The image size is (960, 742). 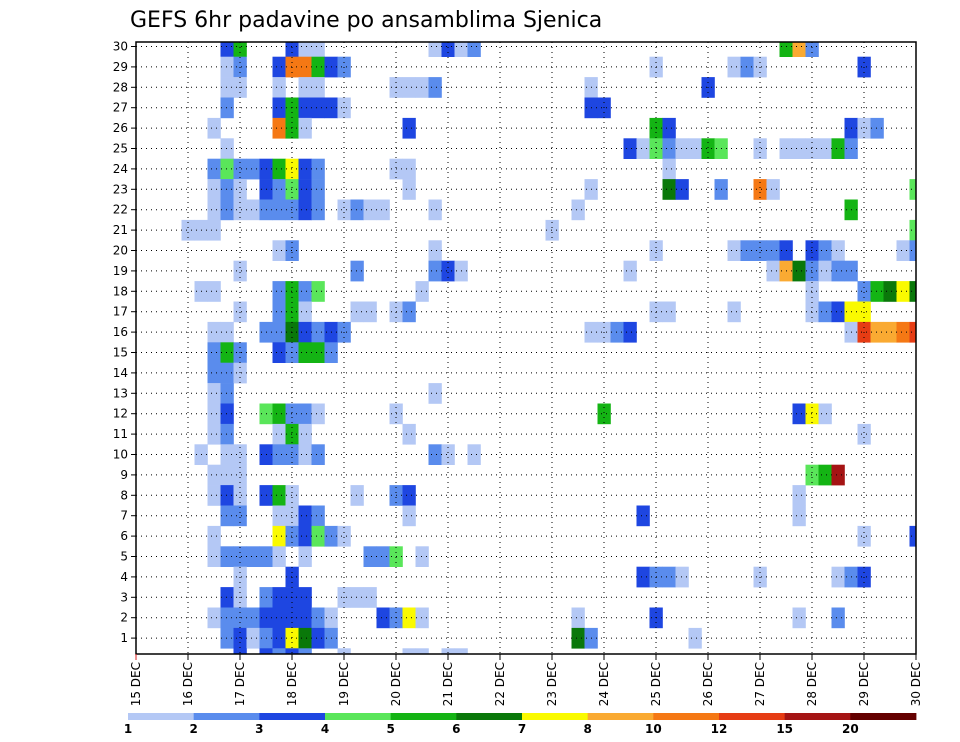 I want to click on x-tick-label: 15 DEC, so click(x=136, y=684).